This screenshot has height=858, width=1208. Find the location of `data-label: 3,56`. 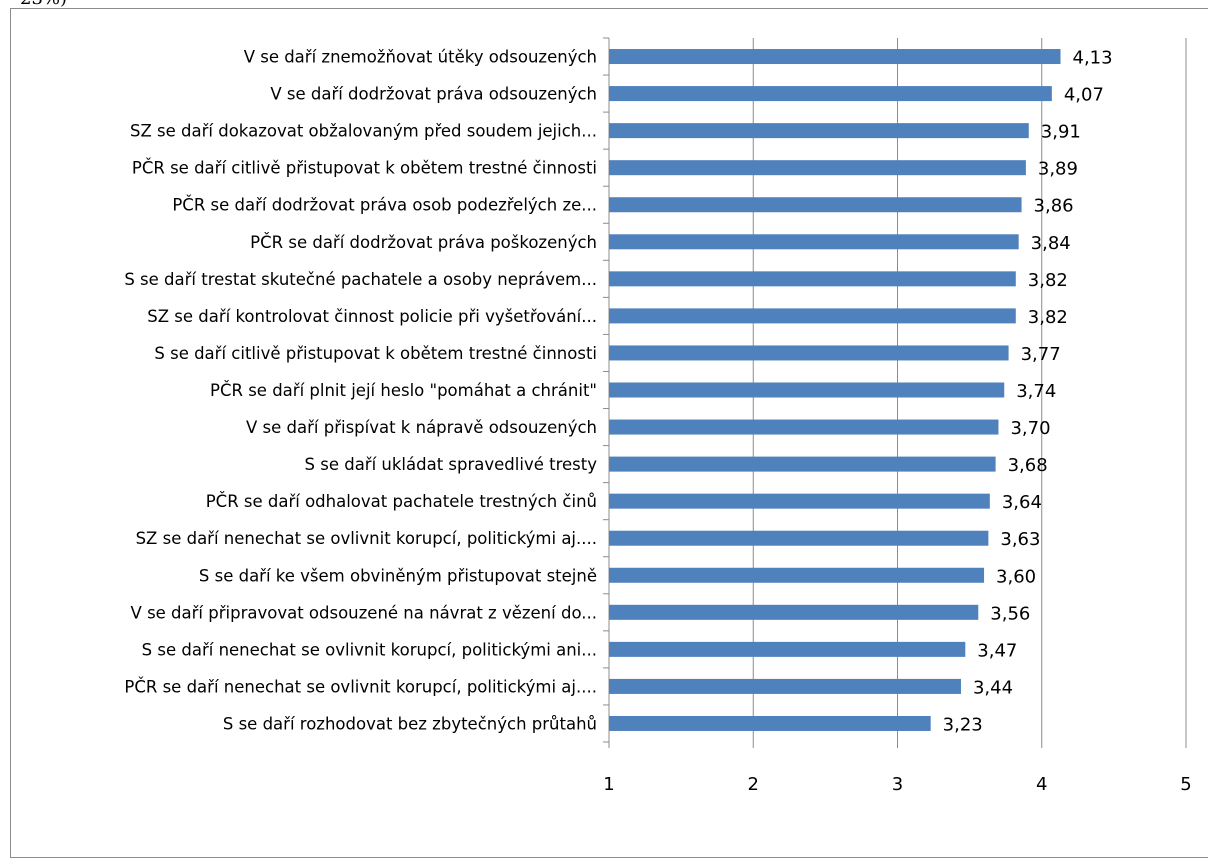

data-label: 3,56 is located at coordinates (1010, 613).